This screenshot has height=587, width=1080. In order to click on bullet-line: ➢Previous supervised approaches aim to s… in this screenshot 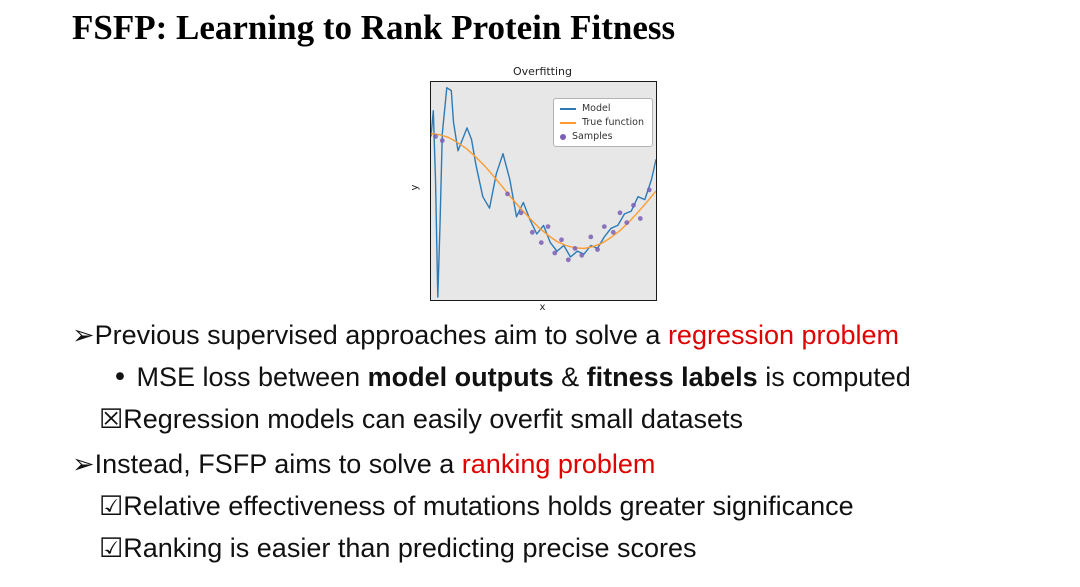, I will do `click(540, 335)`.